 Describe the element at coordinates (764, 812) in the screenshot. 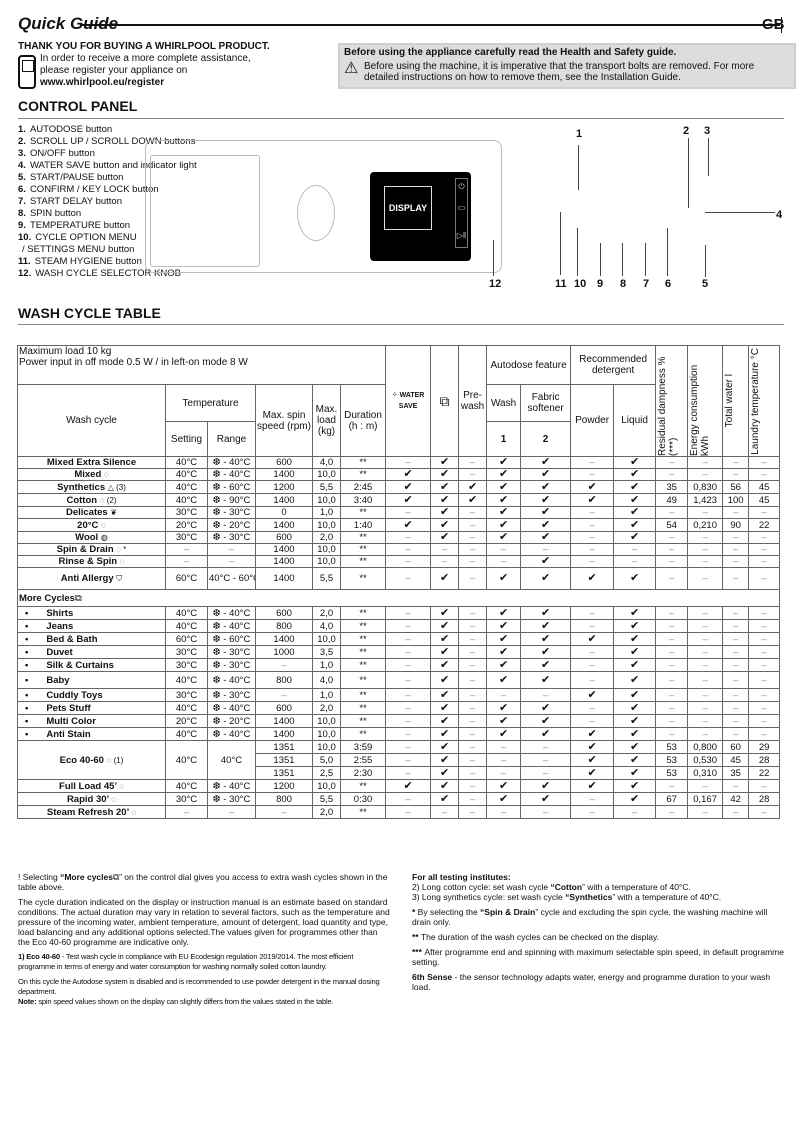

I see `laundry-temp-cell: –` at that location.